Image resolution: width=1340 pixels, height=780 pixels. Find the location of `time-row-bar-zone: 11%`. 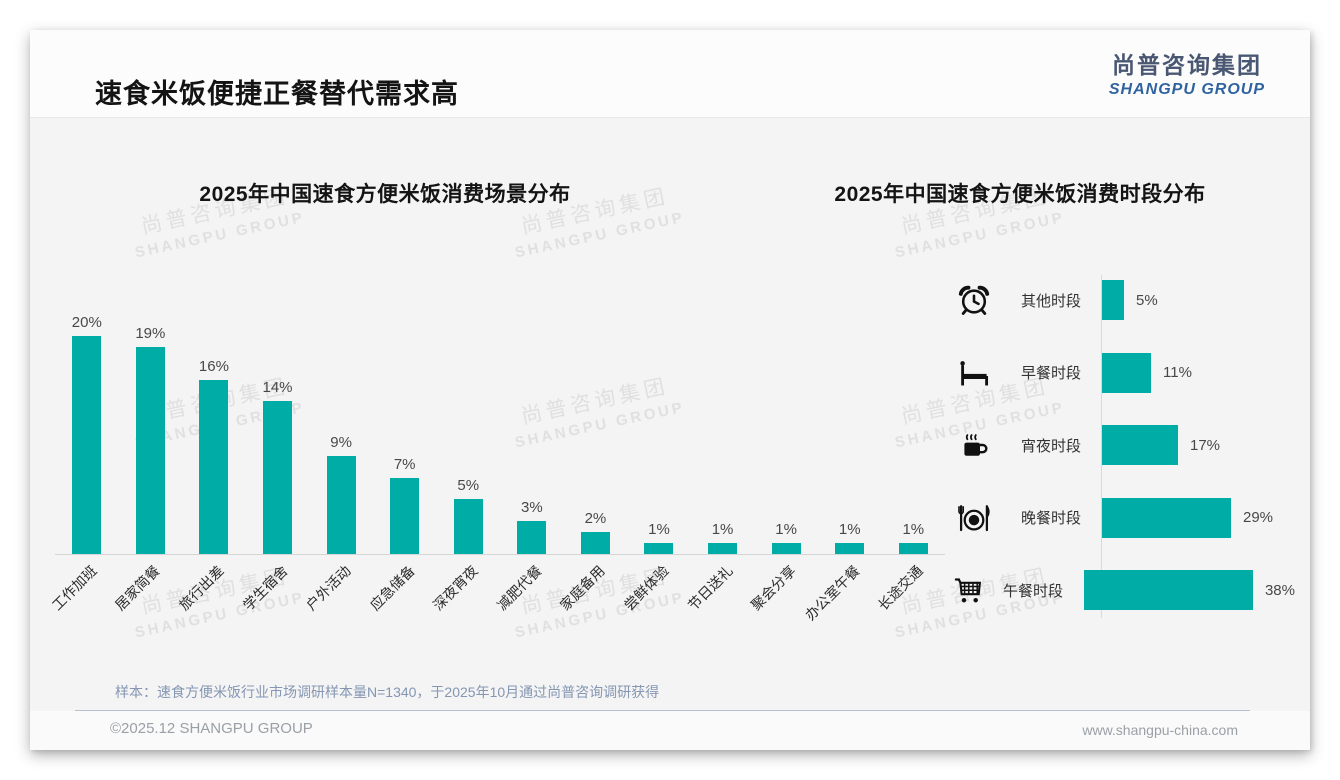

time-row-bar-zone: 11% is located at coordinates (1194, 372).